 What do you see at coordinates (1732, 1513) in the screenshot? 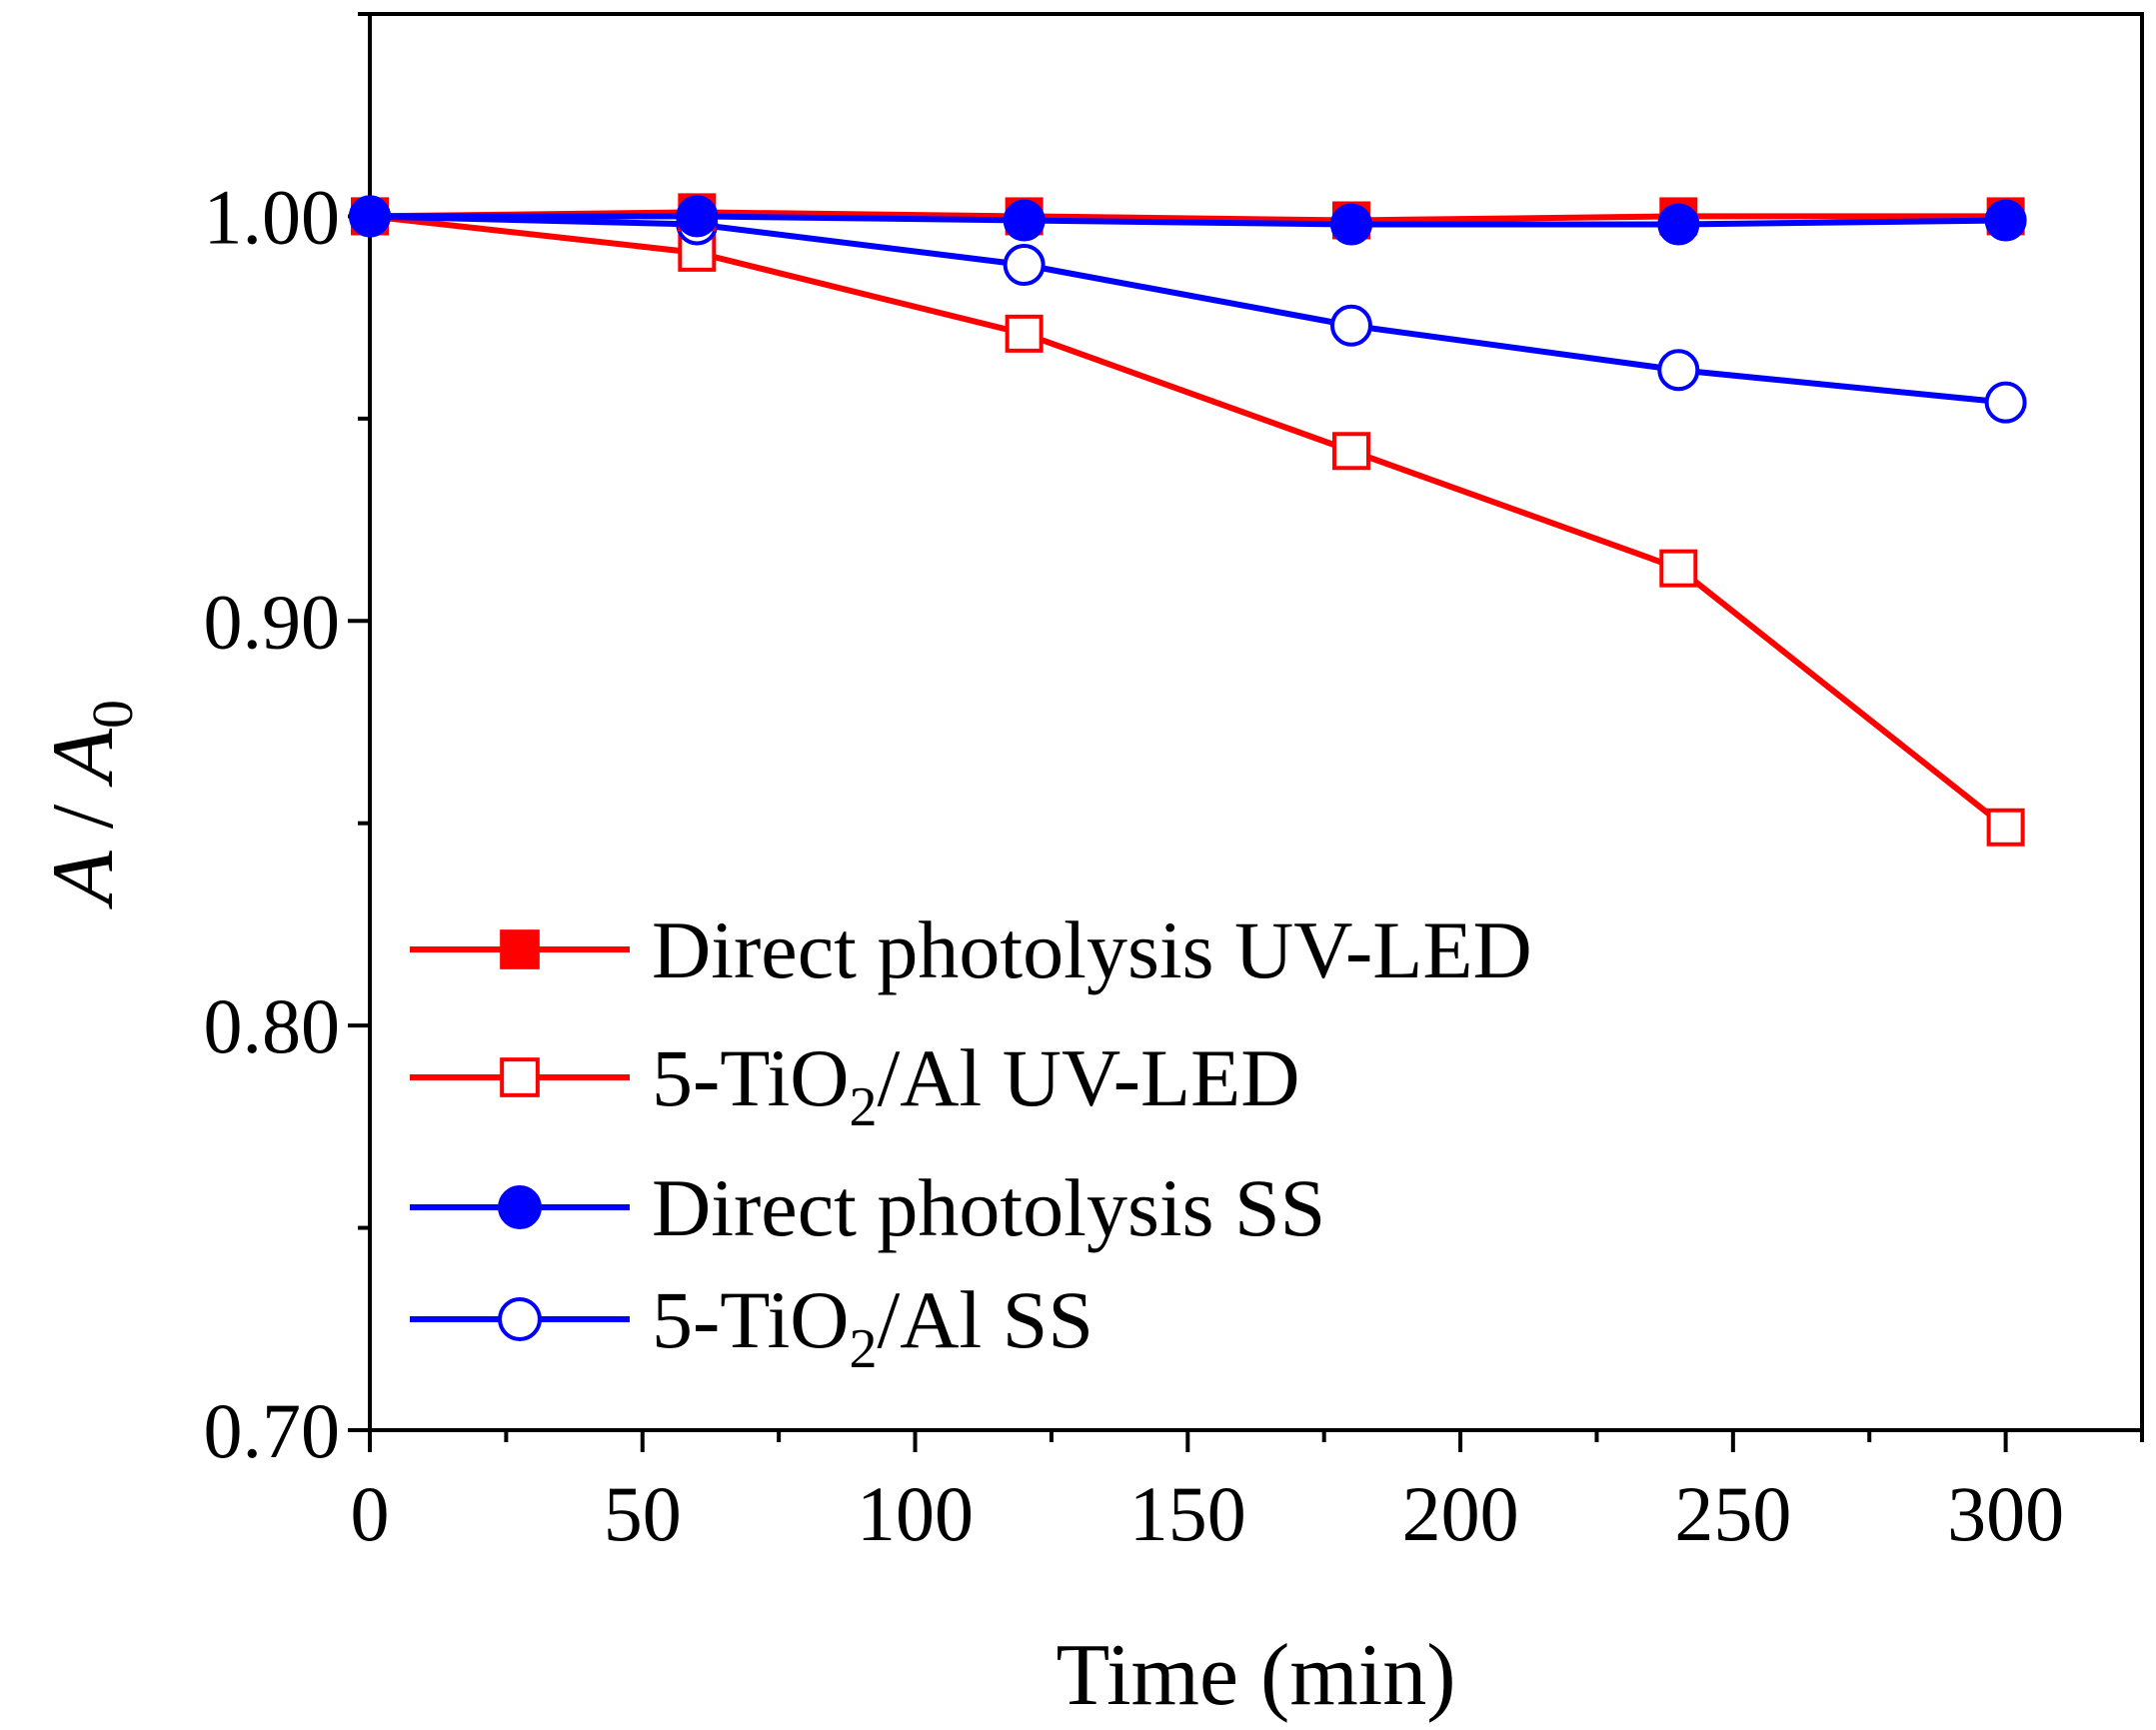
I see `x-tick-label: 250` at bounding box center [1732, 1513].